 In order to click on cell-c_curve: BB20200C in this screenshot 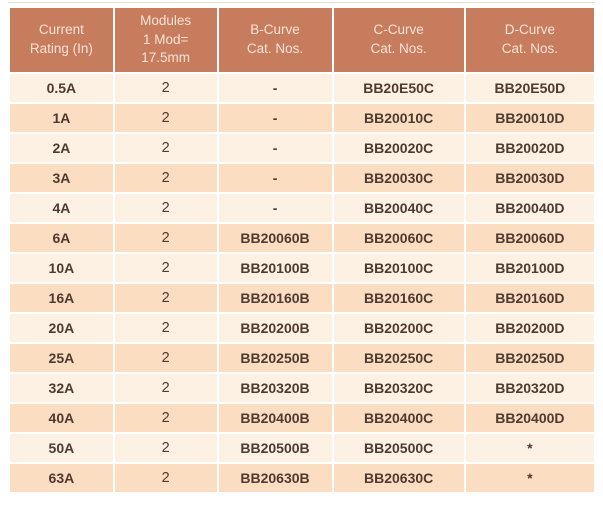, I will do `click(398, 328)`.